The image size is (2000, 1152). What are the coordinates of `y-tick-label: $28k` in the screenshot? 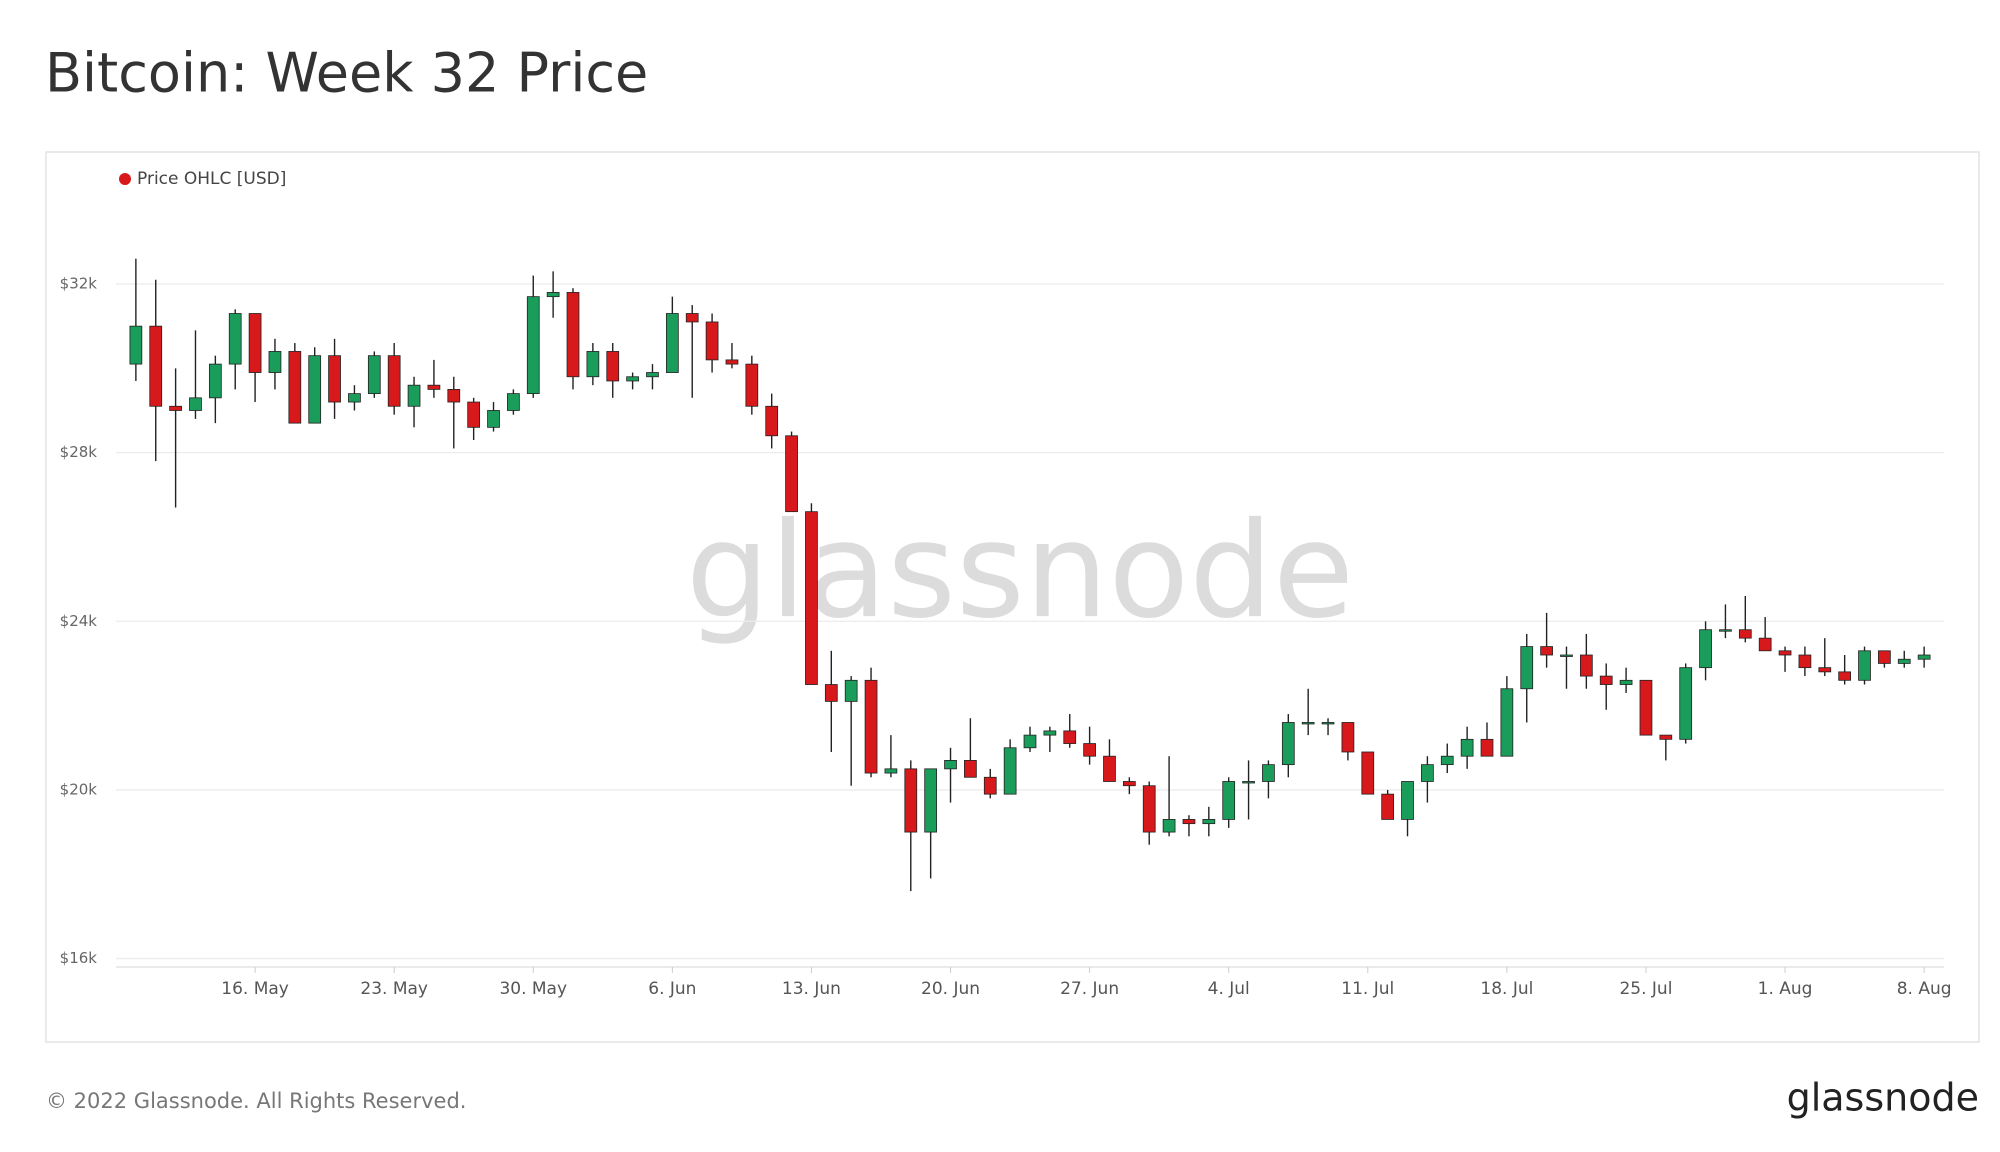 It's located at (79, 452).